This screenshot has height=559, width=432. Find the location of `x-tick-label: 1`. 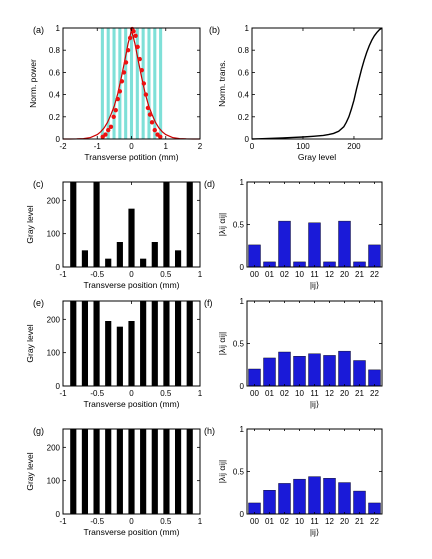

x-tick-label: 1 is located at coordinates (200, 274).